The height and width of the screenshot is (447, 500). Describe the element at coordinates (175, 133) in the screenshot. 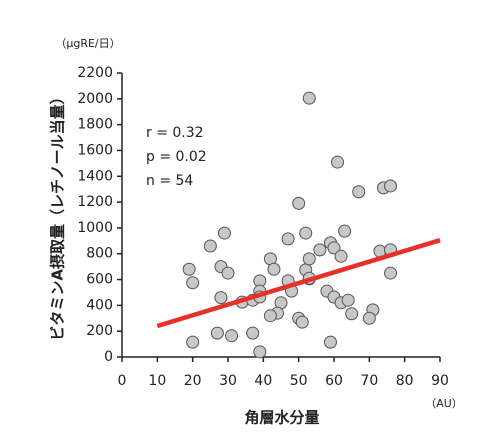

I see `annotation: r = 0.32` at that location.